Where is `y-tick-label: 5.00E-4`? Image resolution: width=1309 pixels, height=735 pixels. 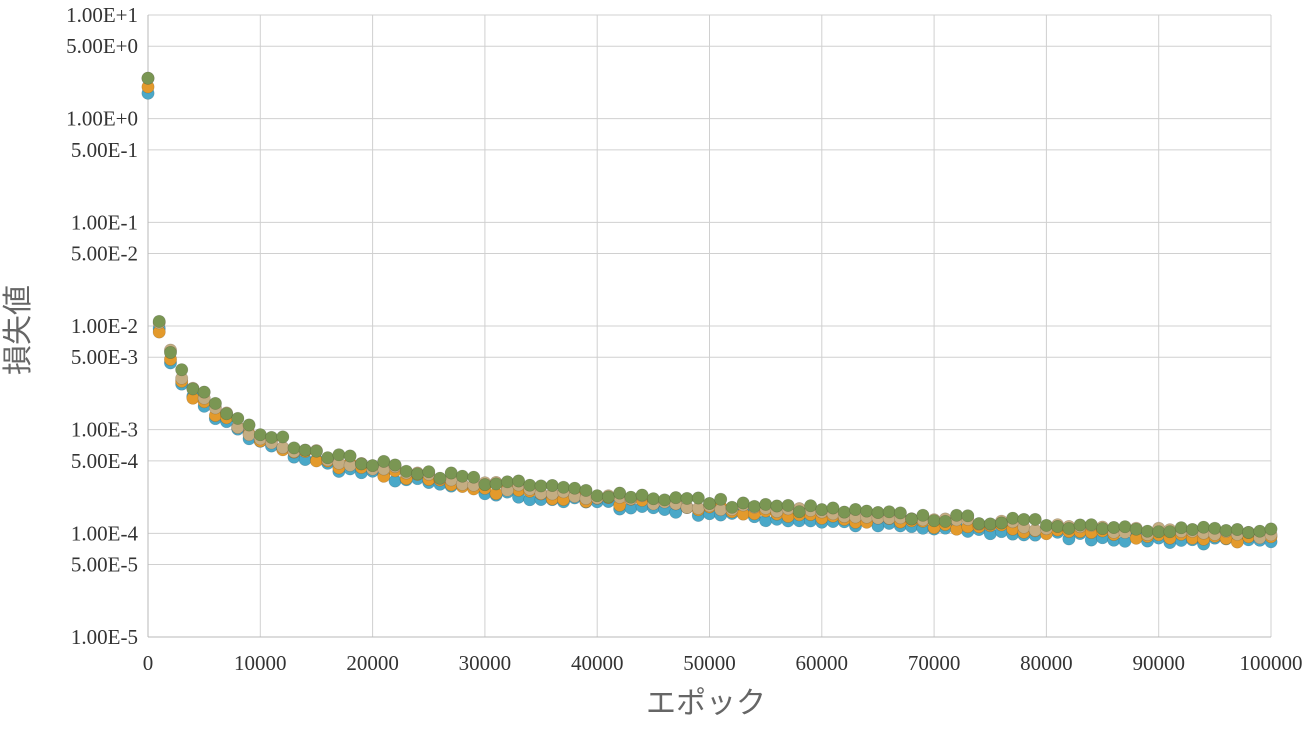
y-tick-label: 5.00E-4 is located at coordinates (105, 461).